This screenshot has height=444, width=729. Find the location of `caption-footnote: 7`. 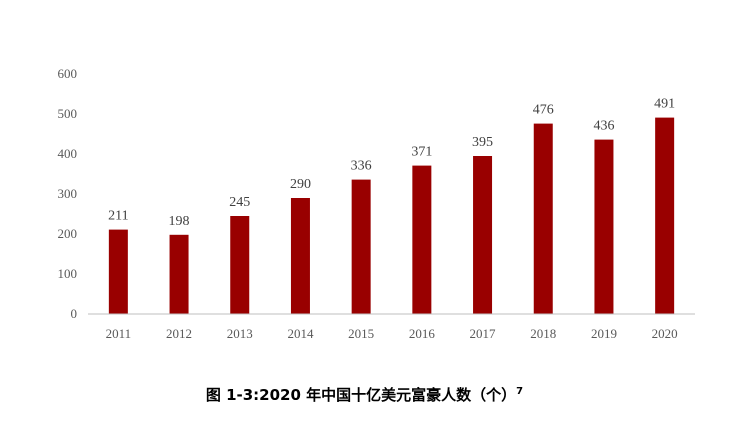

caption-footnote: 7 is located at coordinates (520, 391).